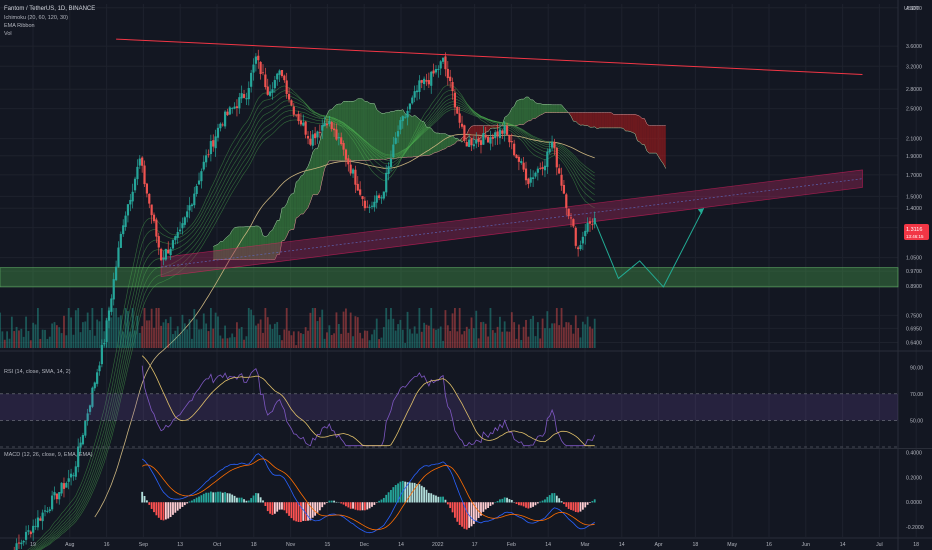  Describe the element at coordinates (36, 18) in the screenshot. I see `indicator-ichimoku: Ichimoku (20, 60, 120, 30)` at that location.